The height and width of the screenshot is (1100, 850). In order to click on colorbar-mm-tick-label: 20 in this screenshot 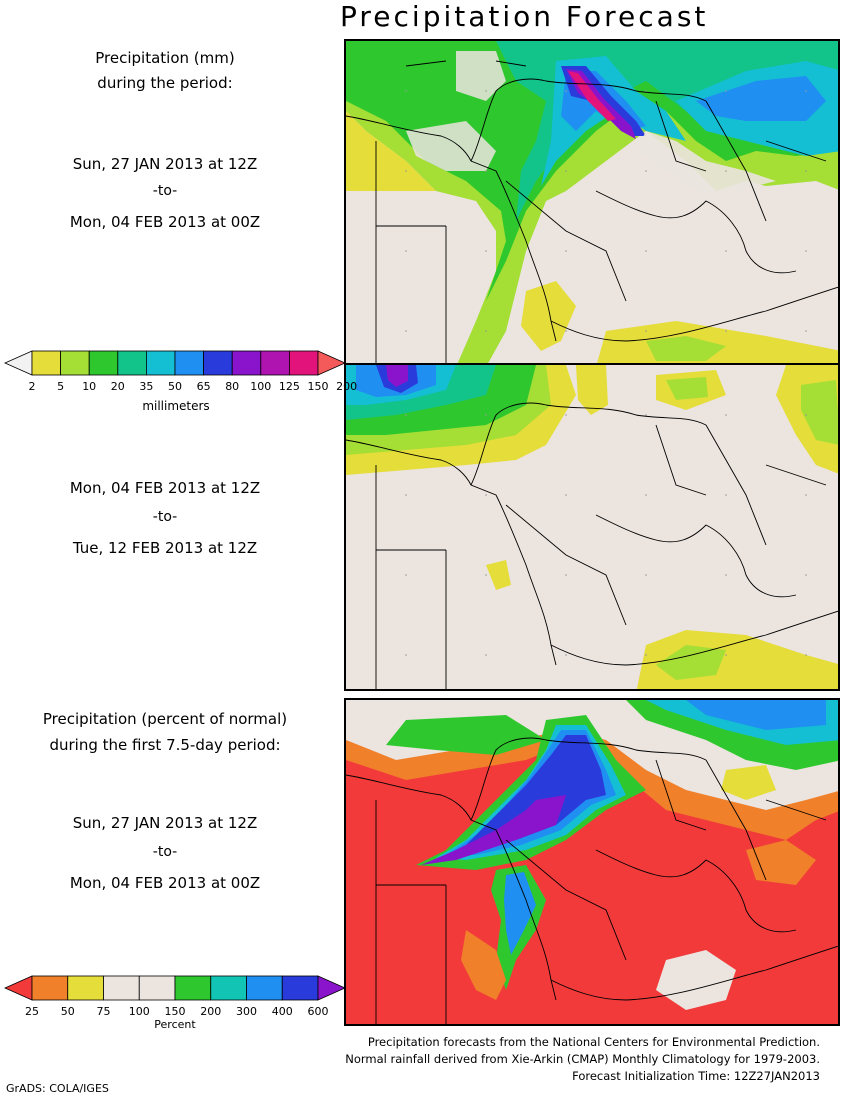, I will do `click(117, 386)`.